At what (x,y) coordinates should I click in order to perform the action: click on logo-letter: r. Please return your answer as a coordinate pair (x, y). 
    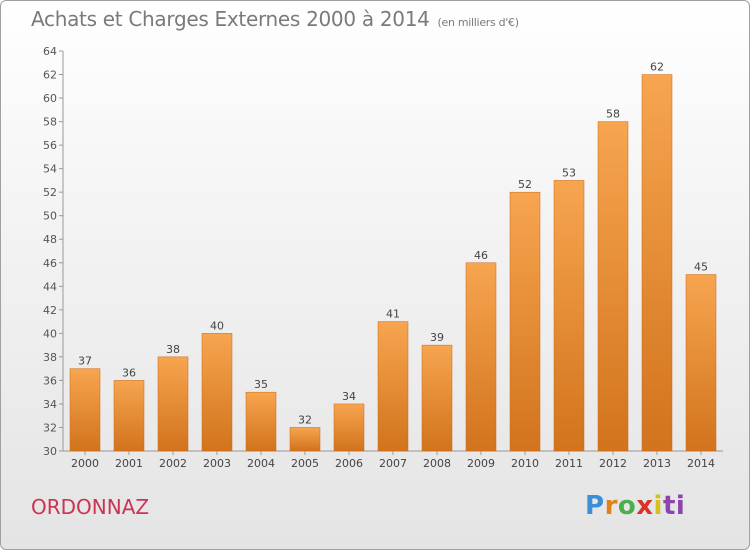
    Looking at the image, I should click on (611, 506).